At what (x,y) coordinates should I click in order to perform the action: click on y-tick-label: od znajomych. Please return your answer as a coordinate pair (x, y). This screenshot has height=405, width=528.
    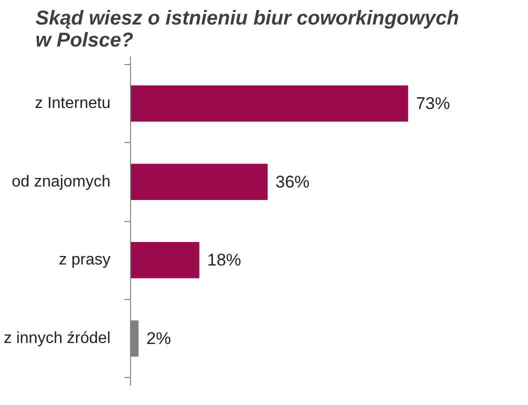
    Looking at the image, I should click on (61, 181).